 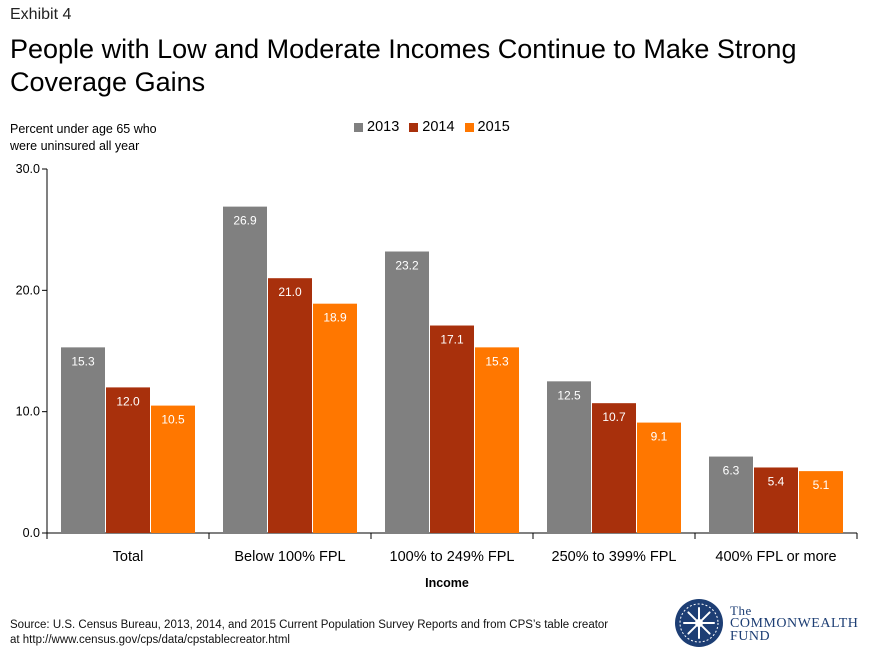 I want to click on data-label-2015: 10.5, so click(x=173, y=420).